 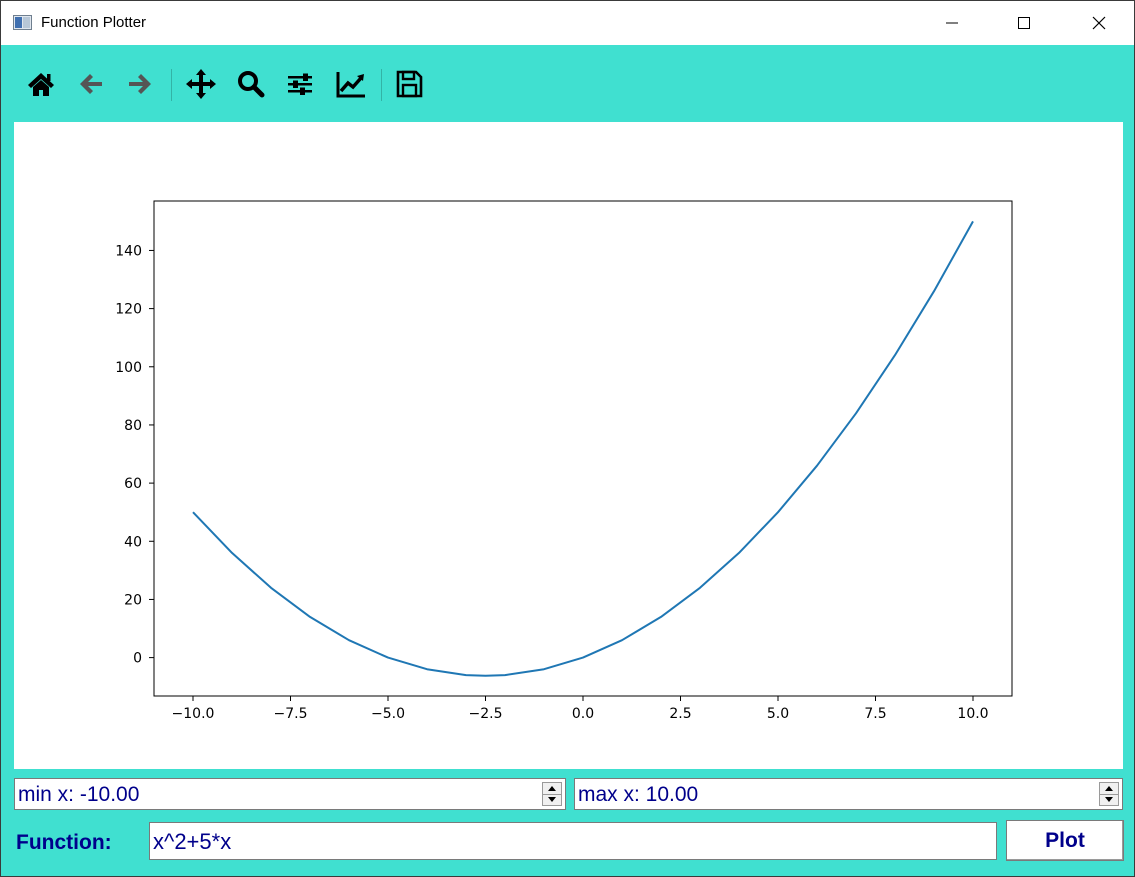 What do you see at coordinates (567, 84) in the screenshot?
I see `navigation-toolbar` at bounding box center [567, 84].